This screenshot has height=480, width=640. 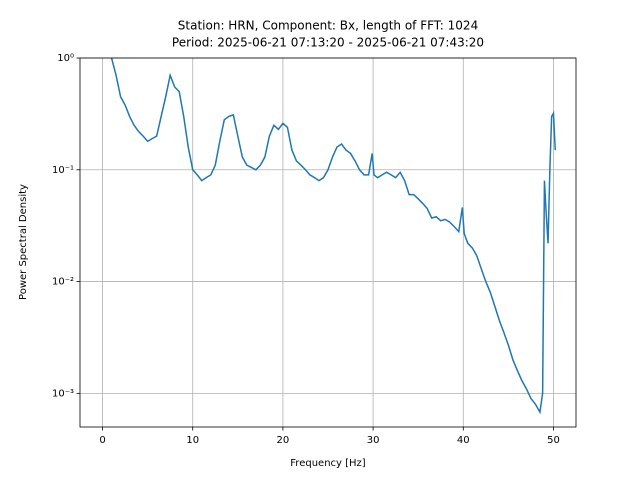 I want to click on y-tick-label: 10⁰, so click(x=65, y=58).